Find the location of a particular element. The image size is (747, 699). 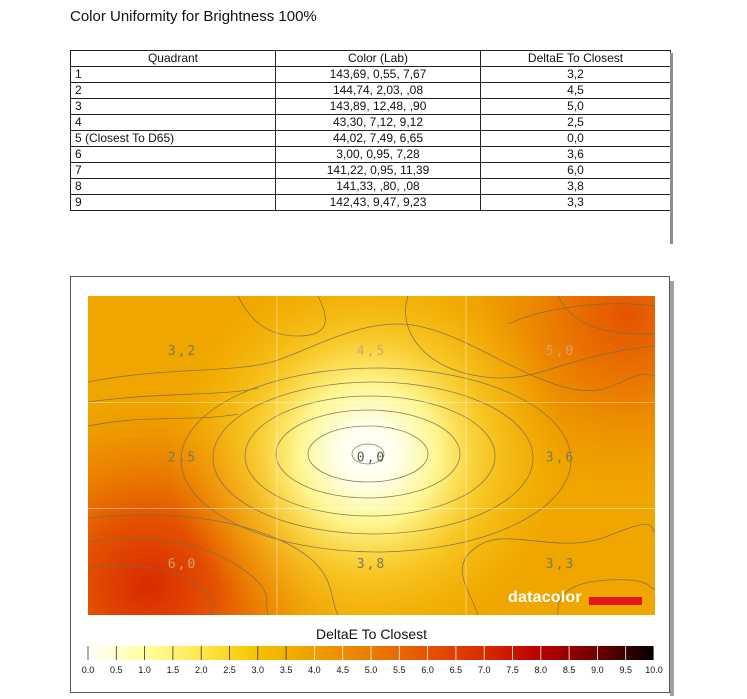

cell-color-lab: 3,00, 0,95, 7,28 is located at coordinates (378, 154).